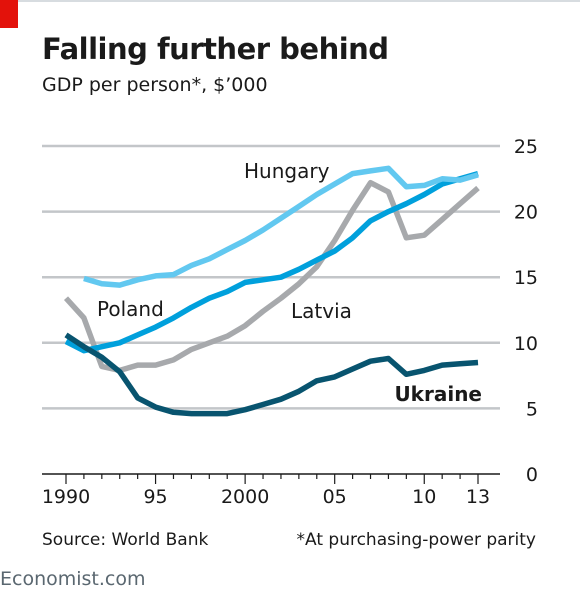  I want to click on series-label-ukraine: Ukraine, so click(438, 394).